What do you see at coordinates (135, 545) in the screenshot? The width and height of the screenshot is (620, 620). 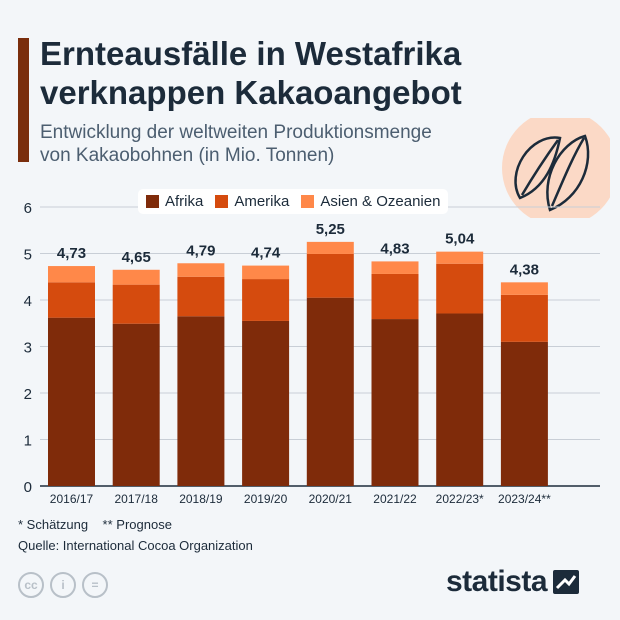 I see `source: Quelle: International Cocoa Organization` at bounding box center [135, 545].